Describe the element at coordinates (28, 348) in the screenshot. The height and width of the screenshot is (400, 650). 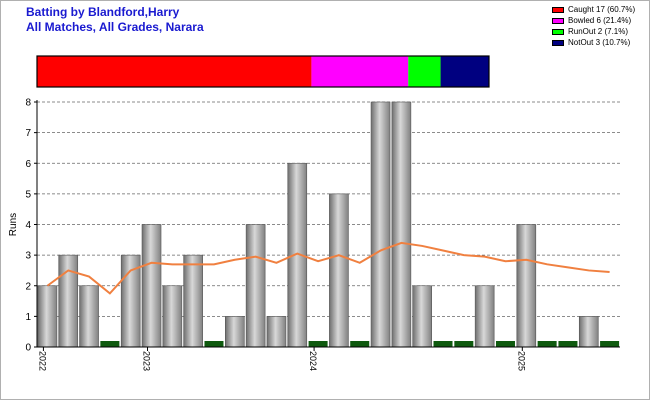
I see `y-tick-label-0: 0` at that location.